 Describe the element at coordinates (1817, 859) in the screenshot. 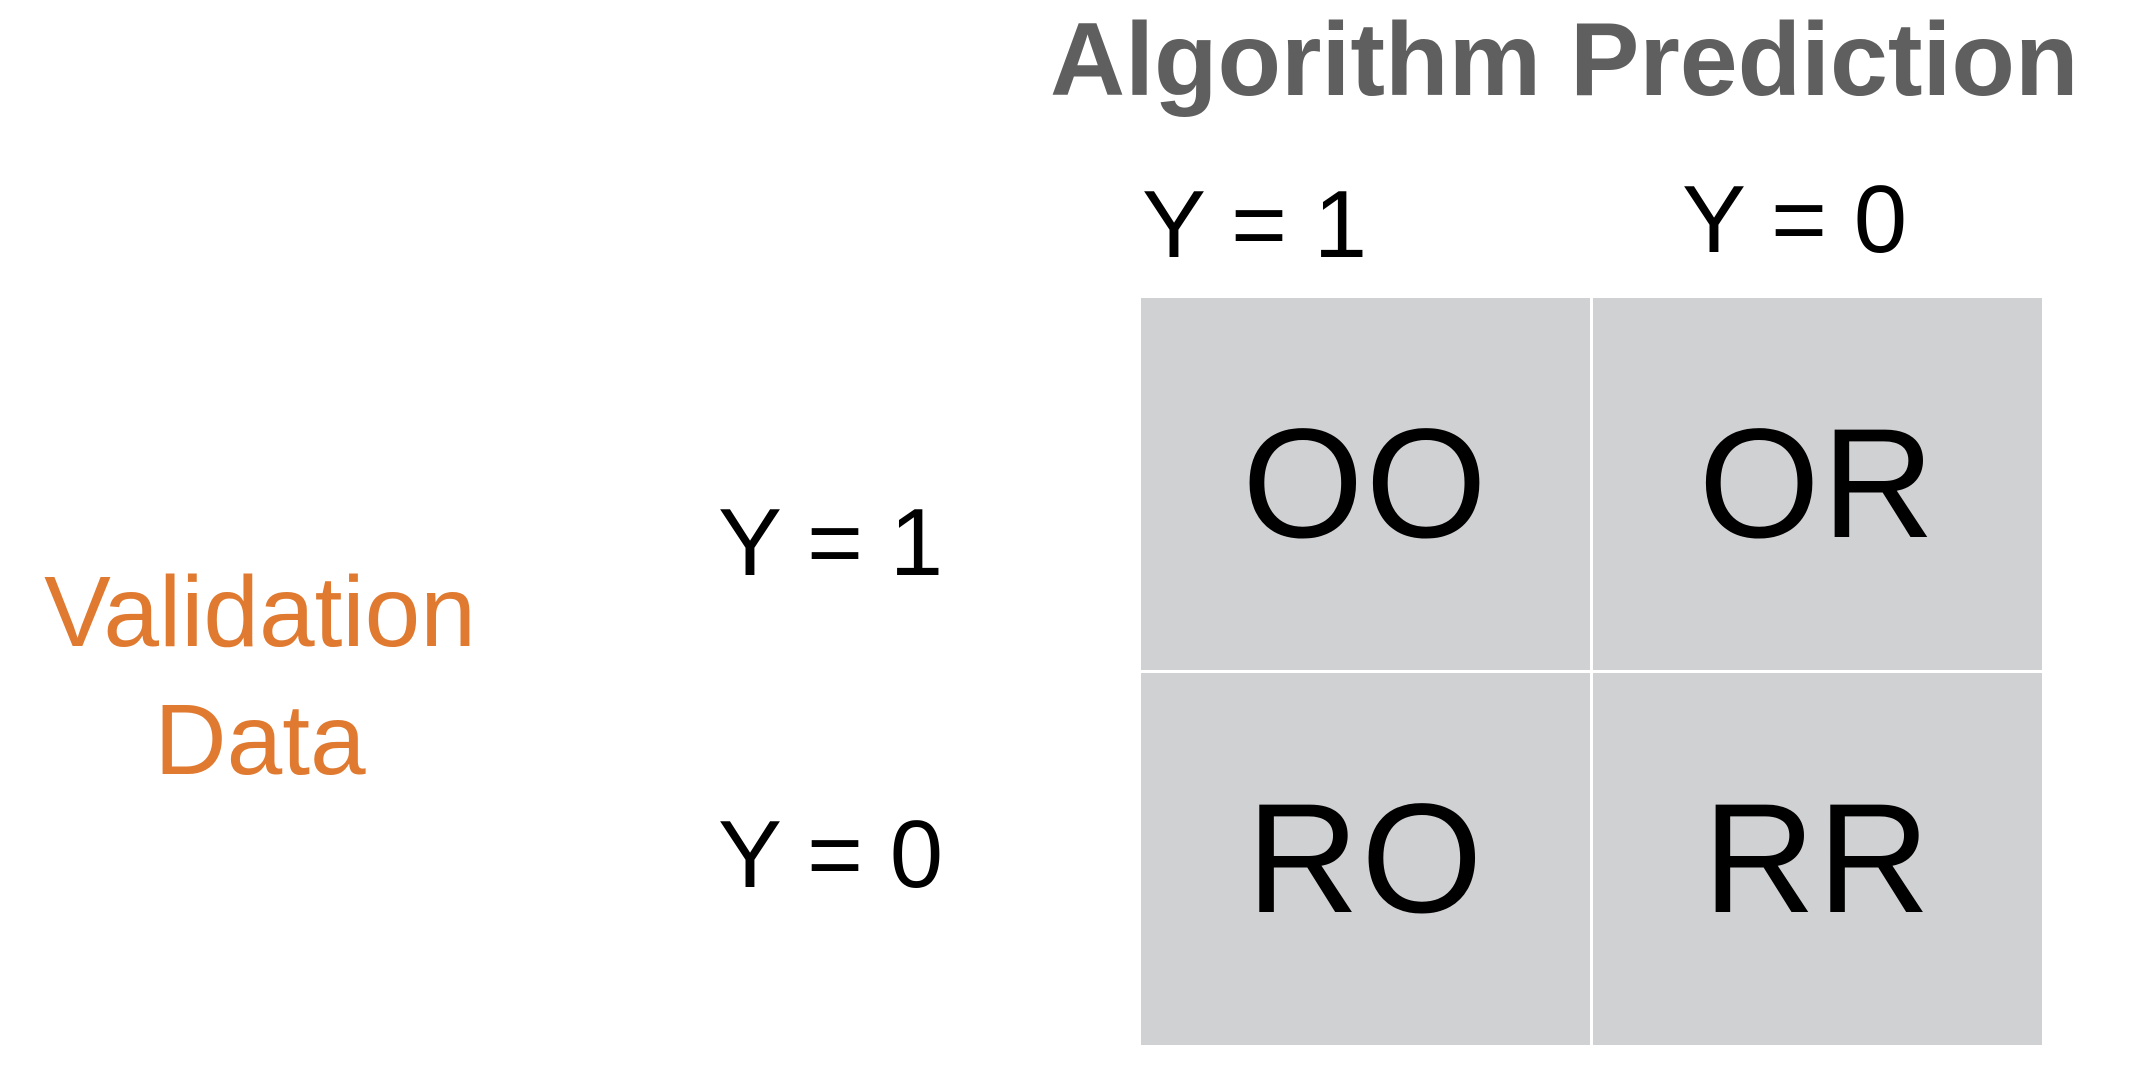

I see `cell-rr: RR` at that location.